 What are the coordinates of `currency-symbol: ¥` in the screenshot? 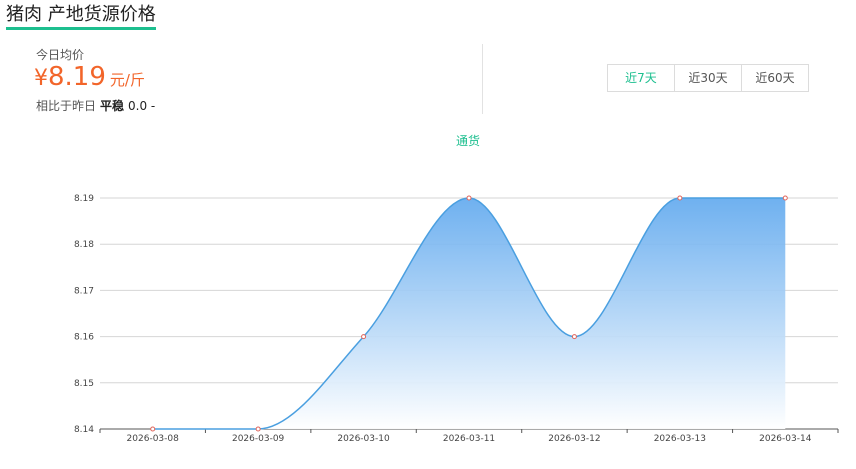 It's located at (41, 78).